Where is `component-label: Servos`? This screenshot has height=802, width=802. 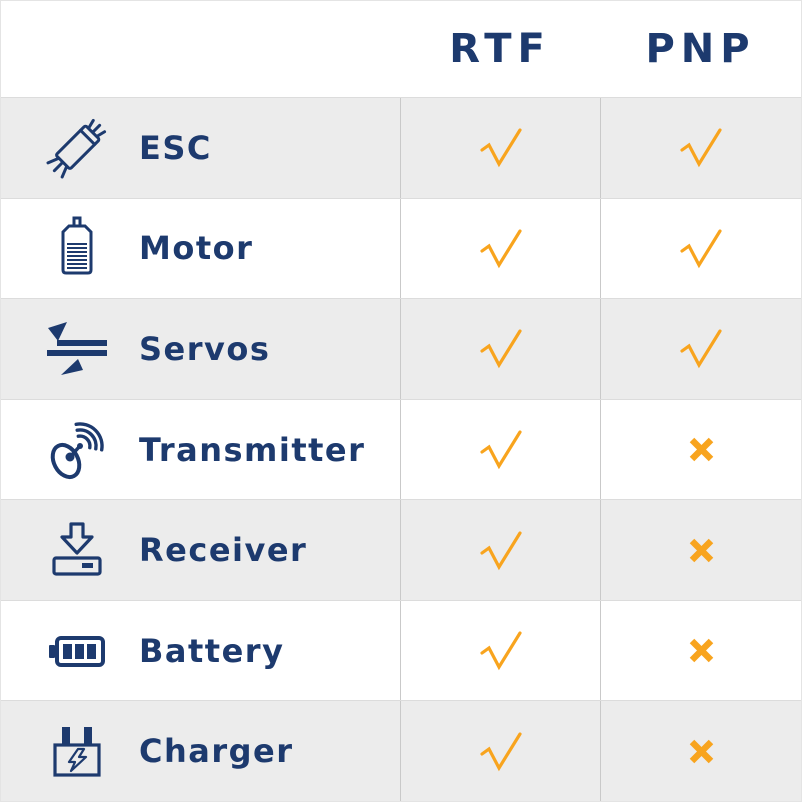
component-label: Servos is located at coordinates (205, 348).